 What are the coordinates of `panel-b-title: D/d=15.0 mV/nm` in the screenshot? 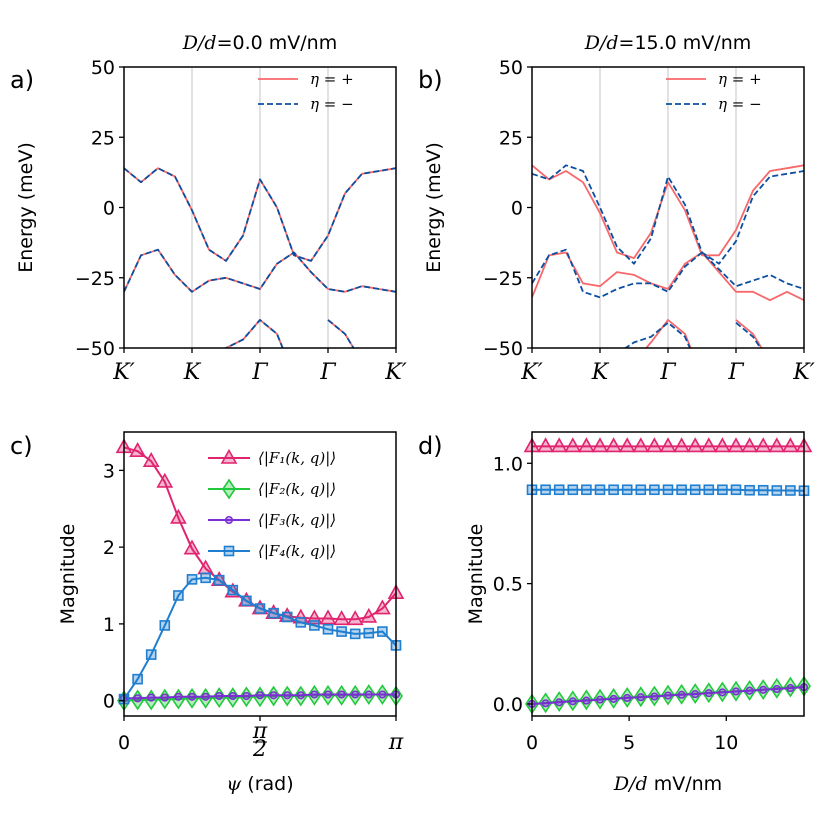 It's located at (668, 43).